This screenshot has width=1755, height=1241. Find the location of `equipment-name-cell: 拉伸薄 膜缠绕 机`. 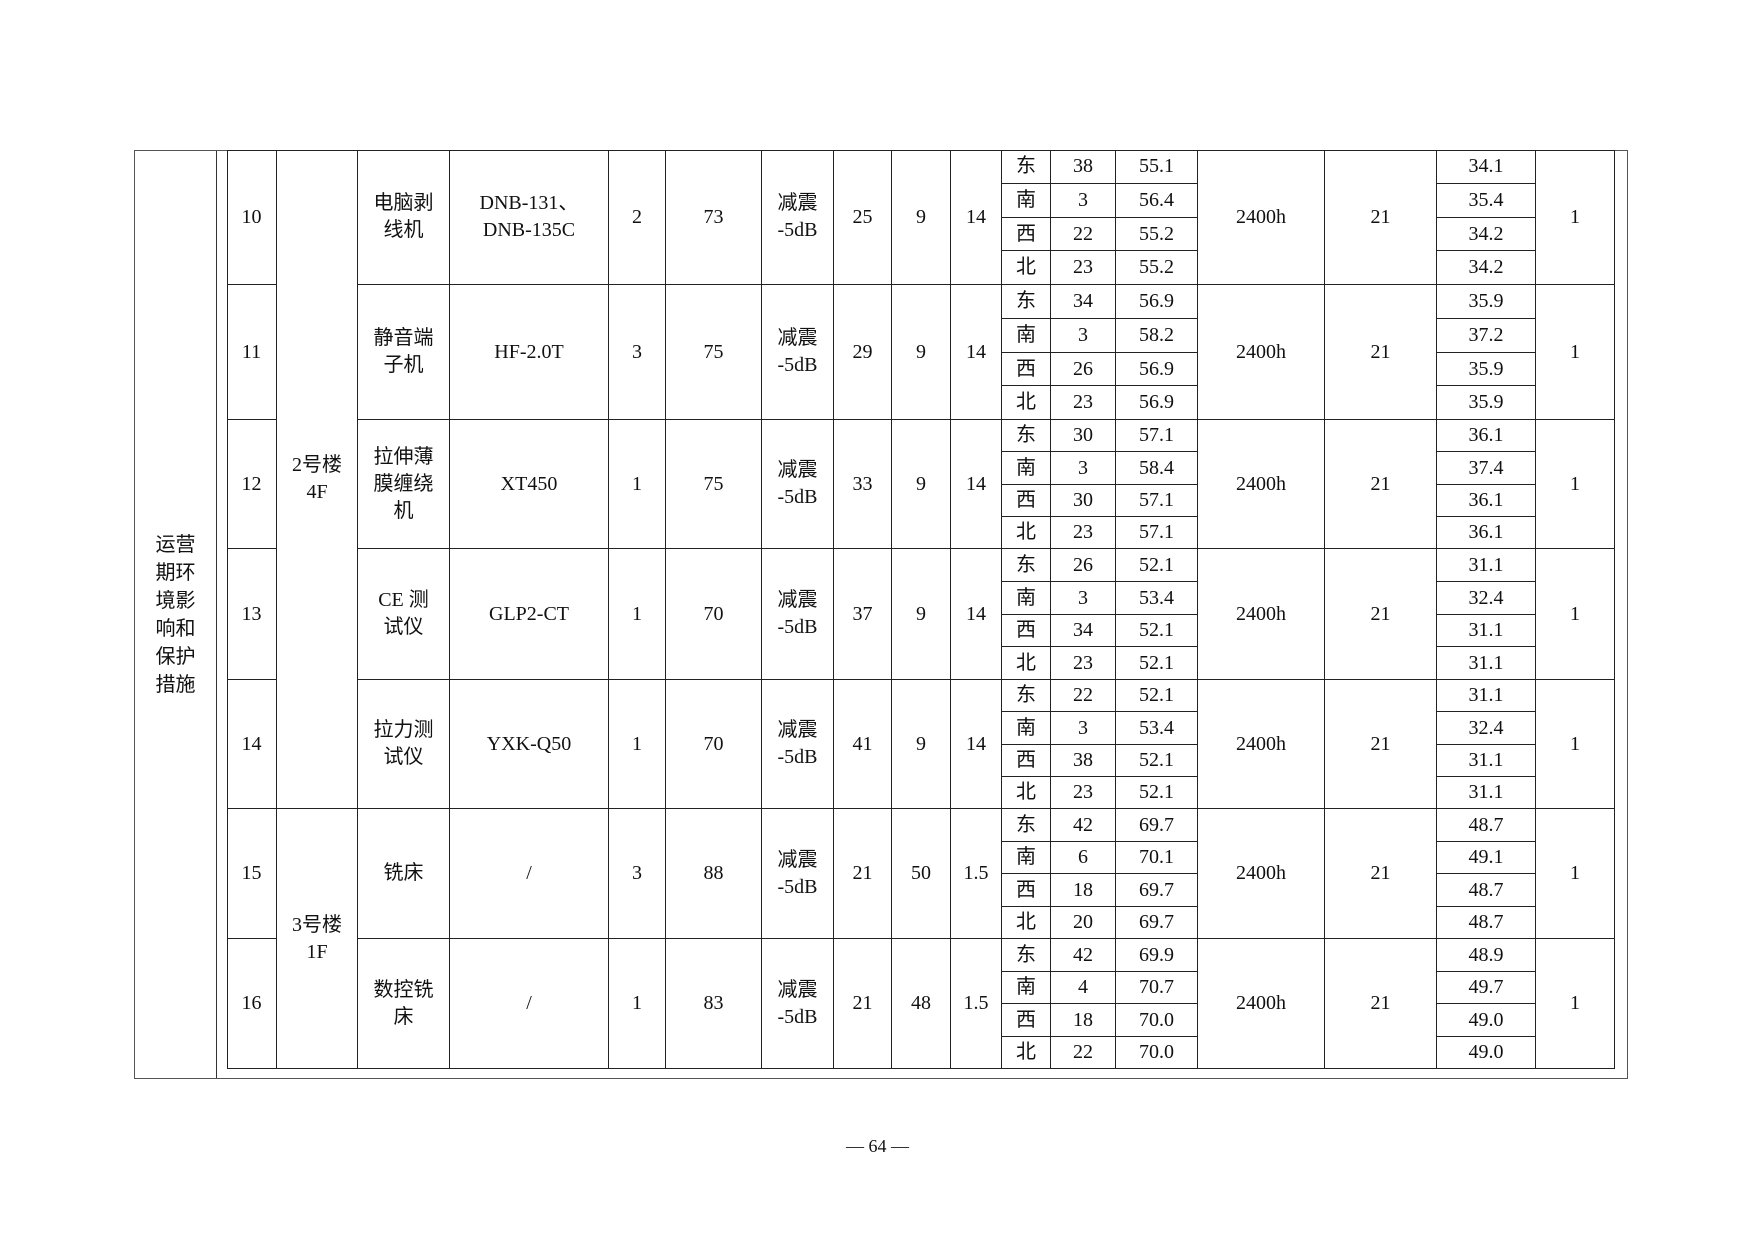

equipment-name-cell: 拉伸薄 膜缠绕 机 is located at coordinates (404, 484).